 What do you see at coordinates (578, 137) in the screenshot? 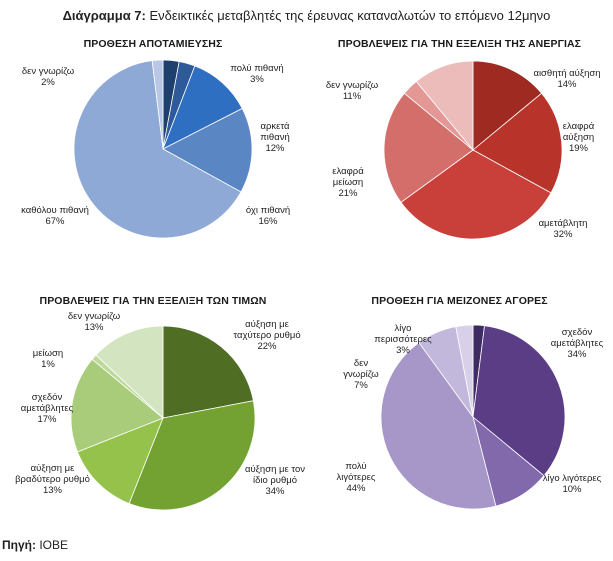
I see `label-slight-increase: ελαφρά αύξηση 19%` at bounding box center [578, 137].